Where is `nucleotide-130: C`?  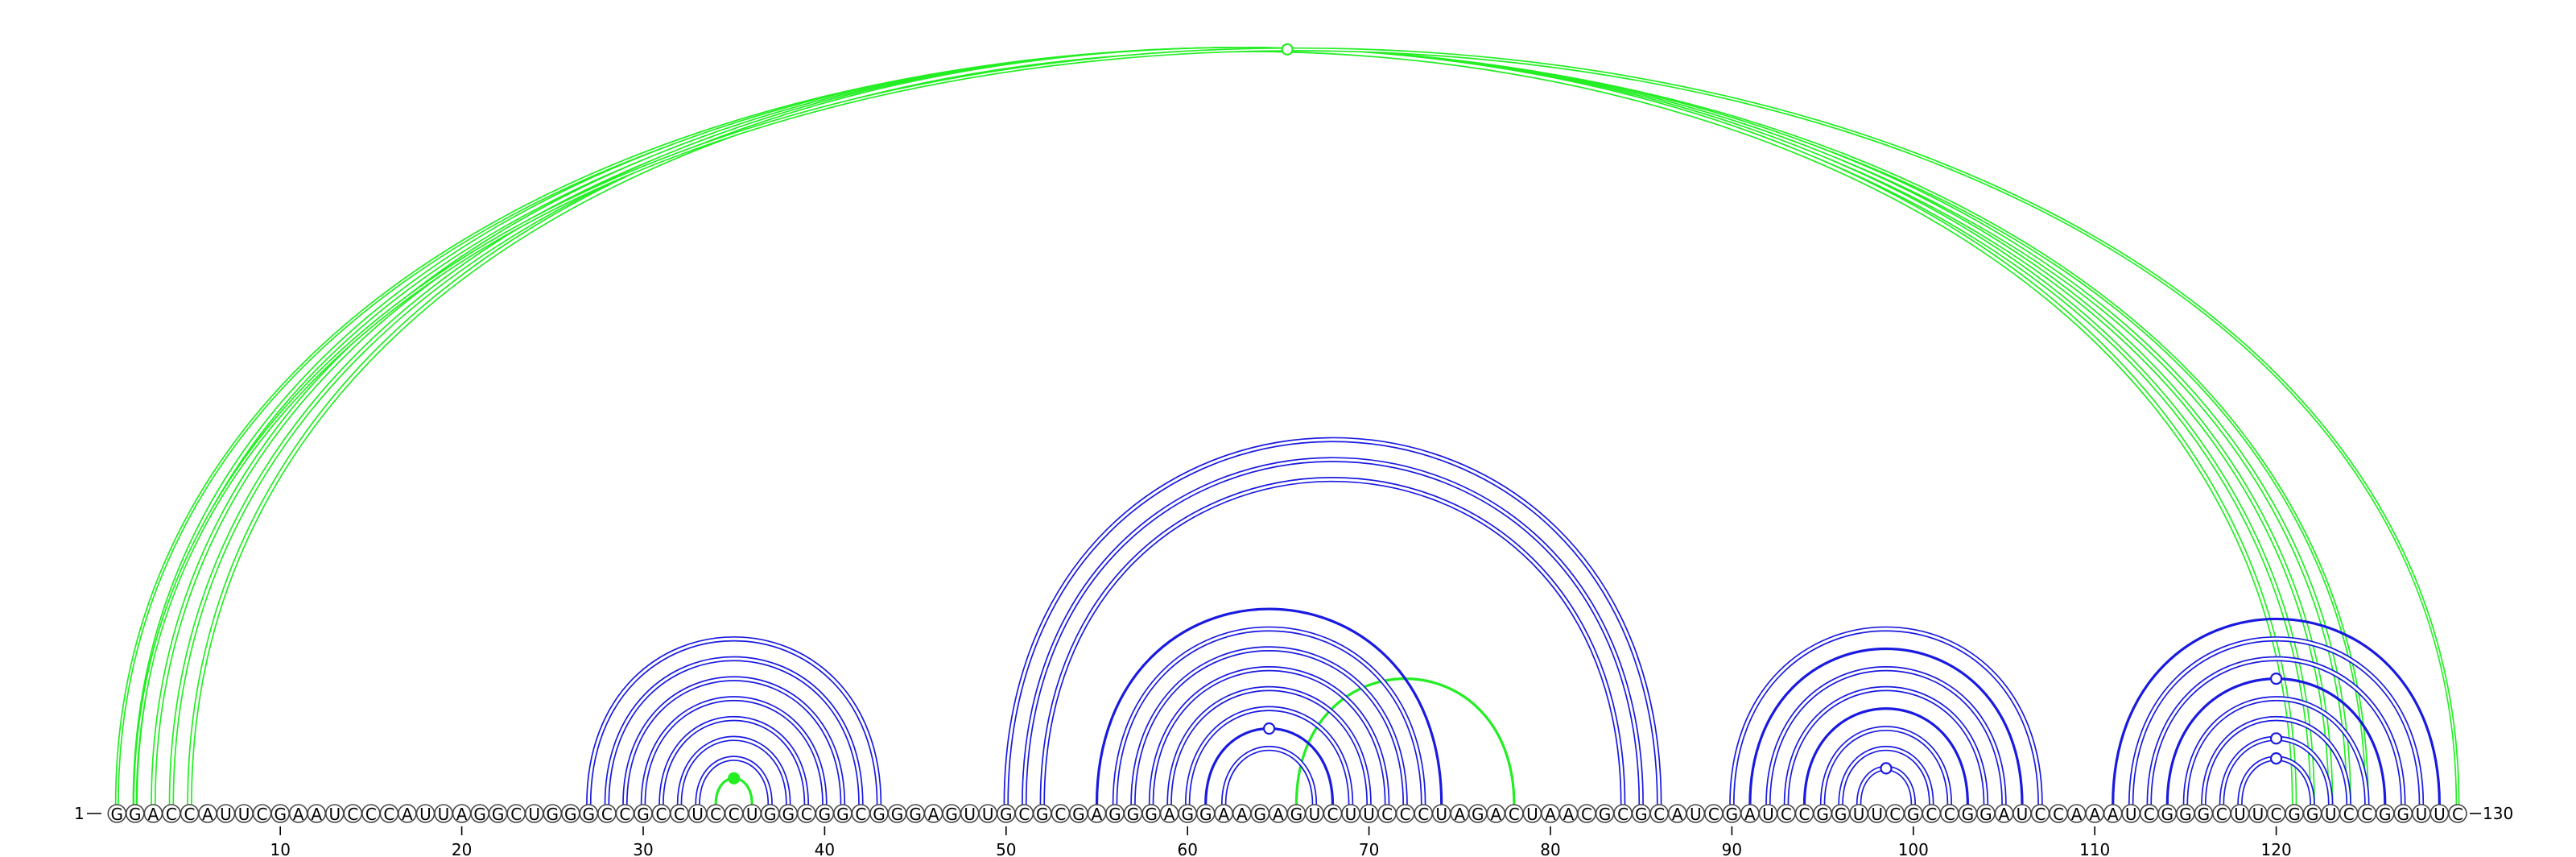 nucleotide-130: C is located at coordinates (2457, 814).